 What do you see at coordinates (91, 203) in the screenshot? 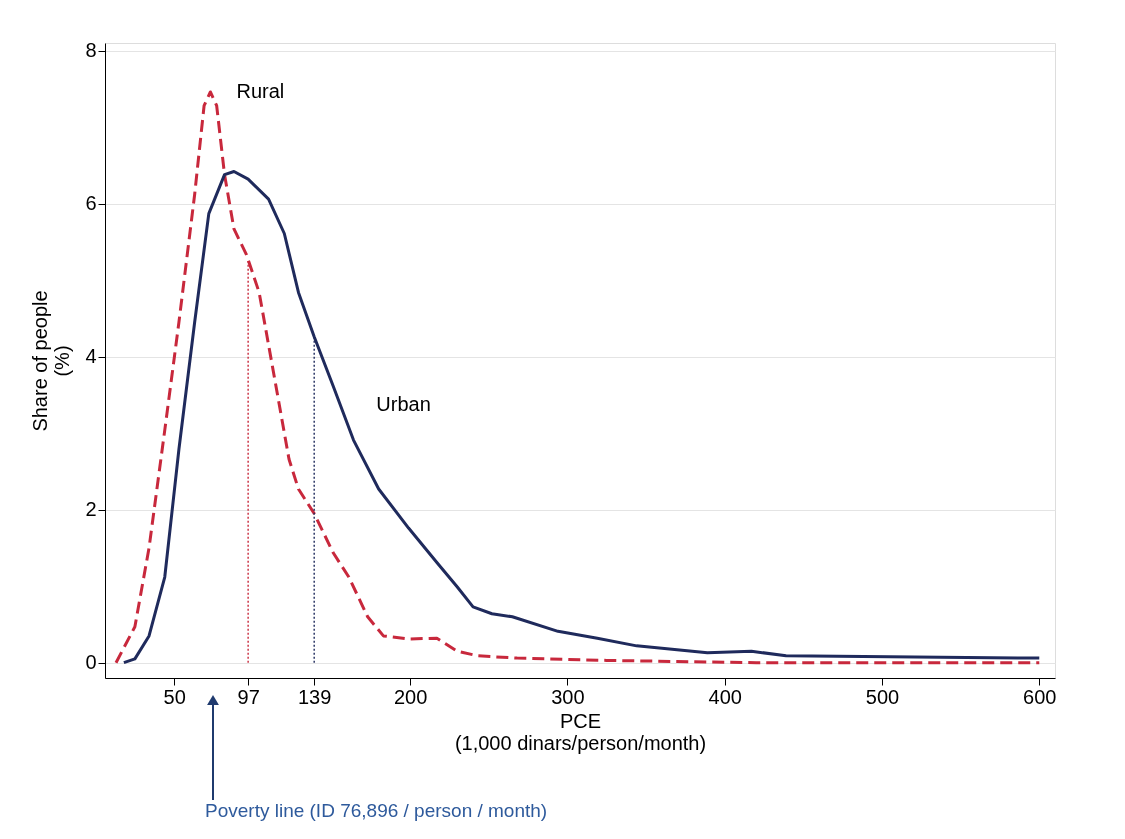
I see `y-tick-label: 6` at bounding box center [91, 203].